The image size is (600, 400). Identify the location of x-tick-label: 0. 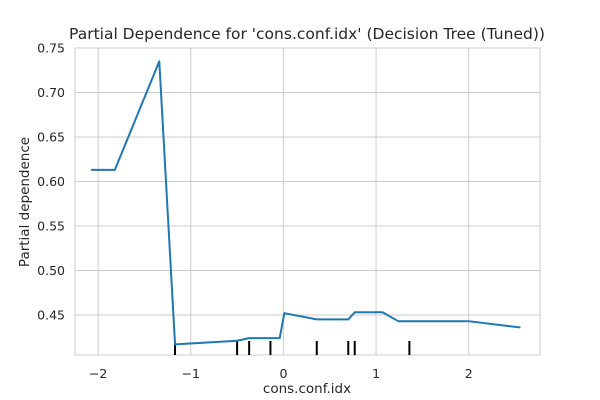
(283, 373).